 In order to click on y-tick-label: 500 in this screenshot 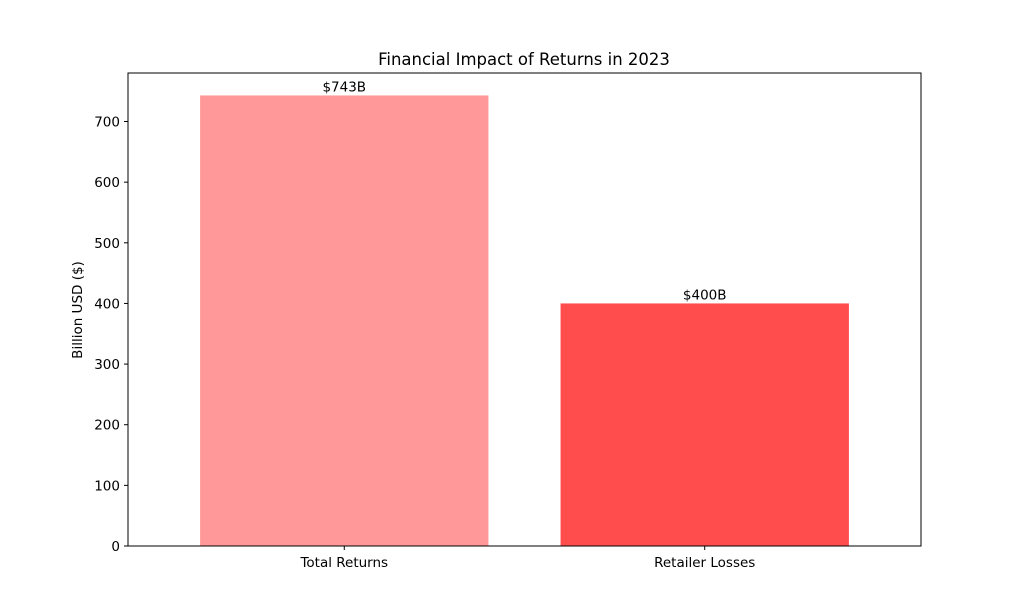, I will do `click(107, 244)`.